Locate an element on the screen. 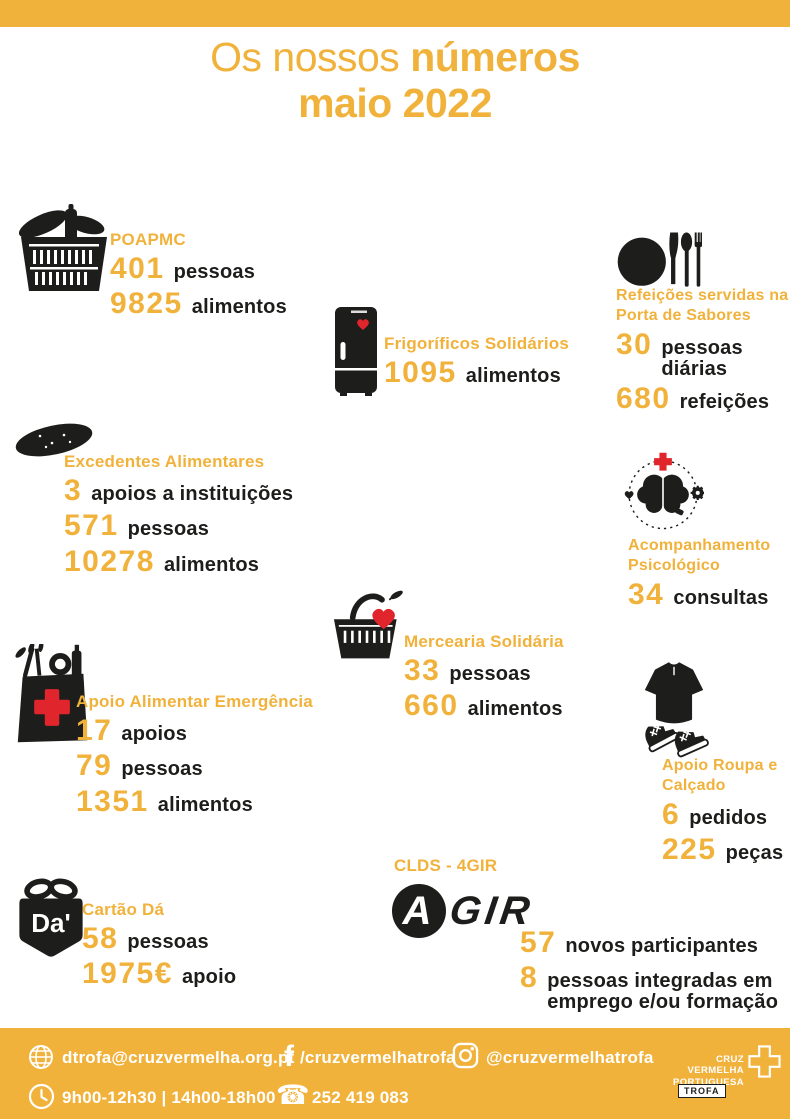 Image resolution: width=790 pixels, height=1119 pixels. footer-hours: 9h00-12h30 | 14h00-18h00 is located at coordinates (169, 1097).